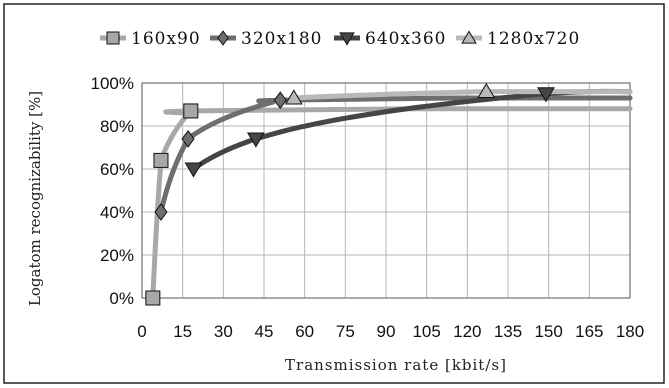  Describe the element at coordinates (508, 331) in the screenshot. I see `x-tick-label: 135` at that location.